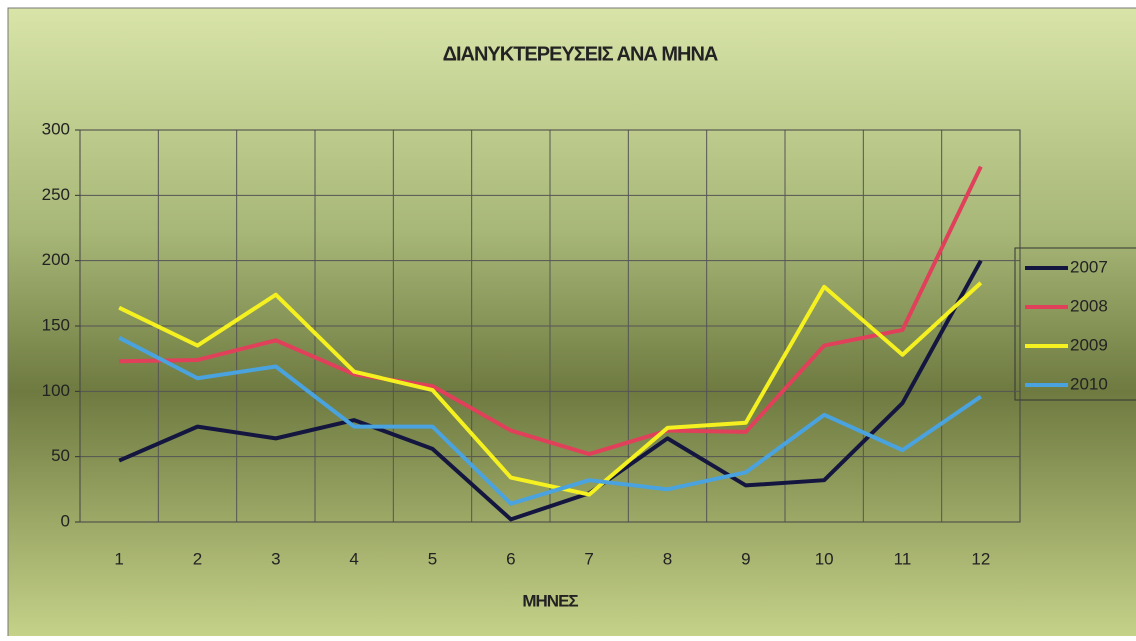 This screenshot has width=1136, height=641. I want to click on x-tick-label: 12, so click(980, 558).